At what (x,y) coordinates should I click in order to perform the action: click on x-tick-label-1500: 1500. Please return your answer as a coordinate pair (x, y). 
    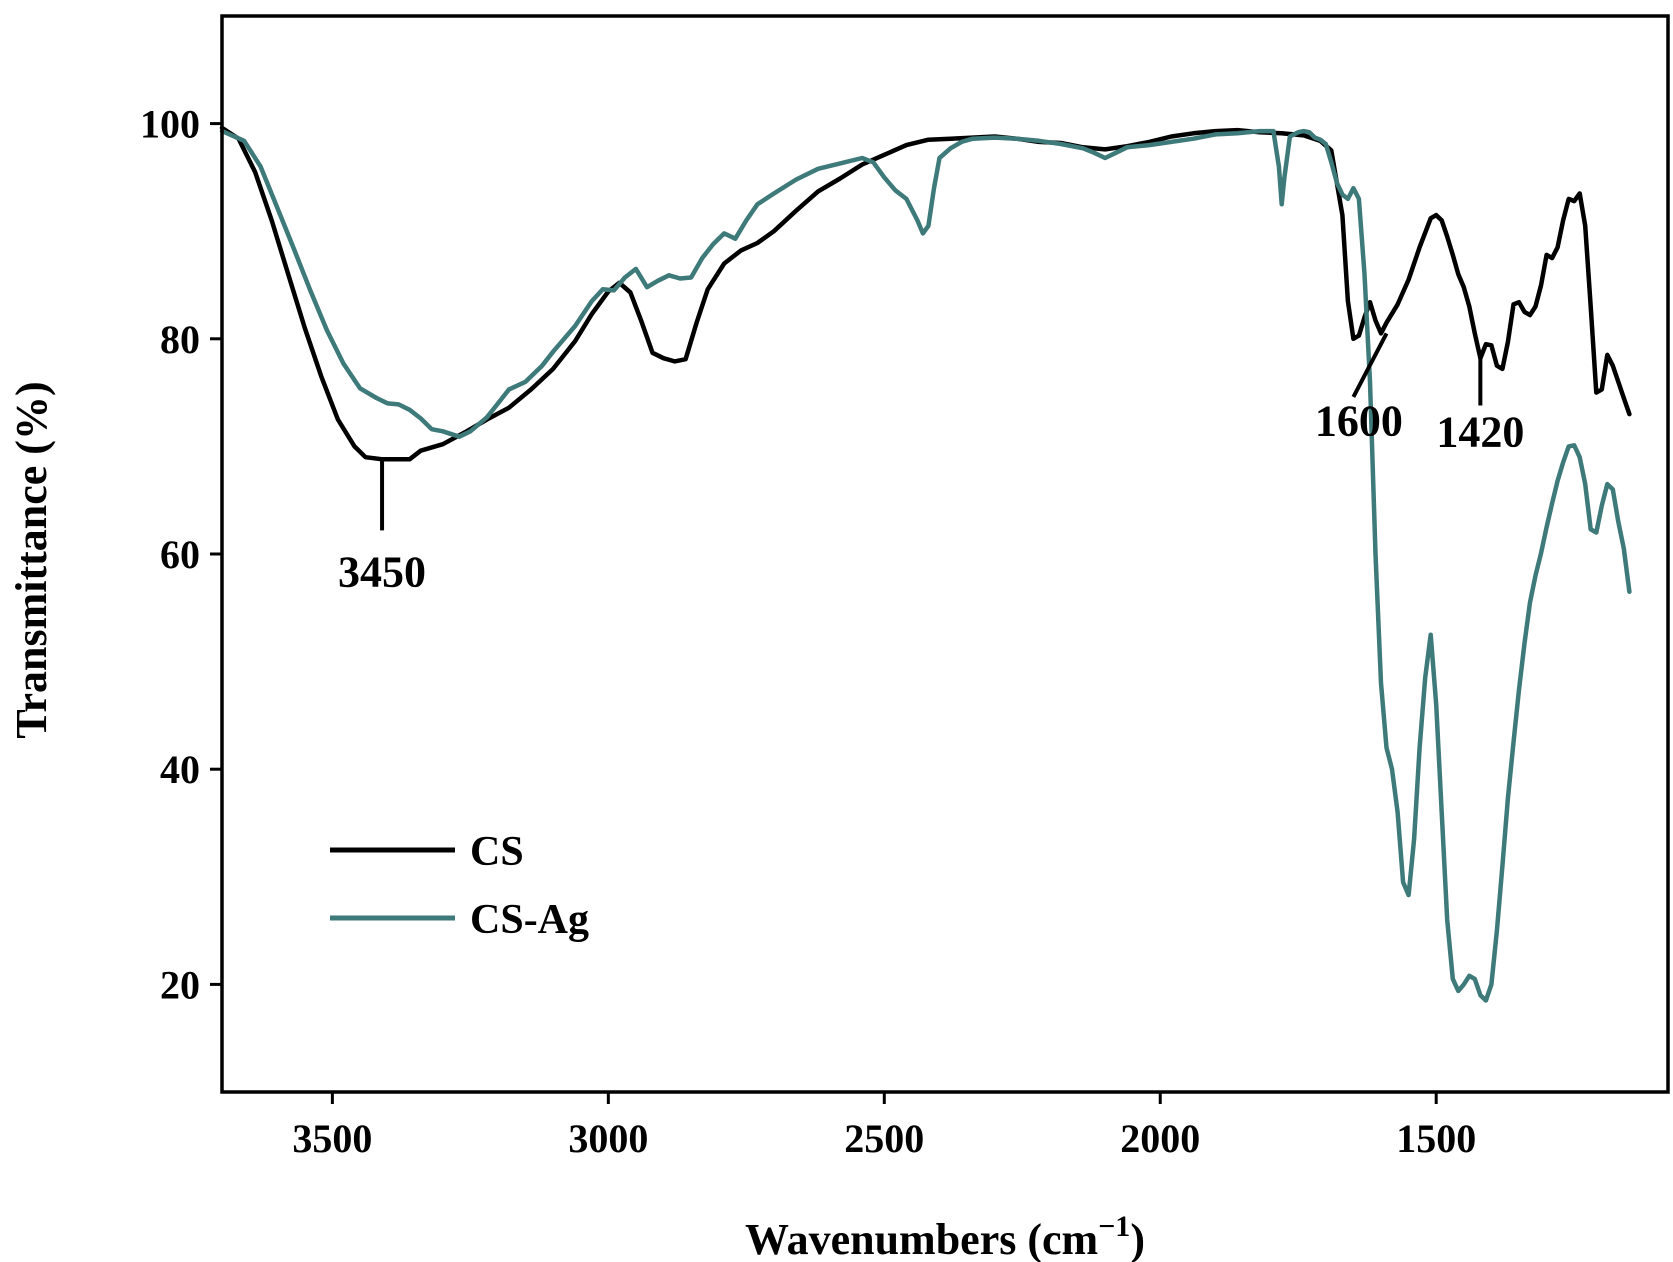
    Looking at the image, I should click on (1436, 1138).